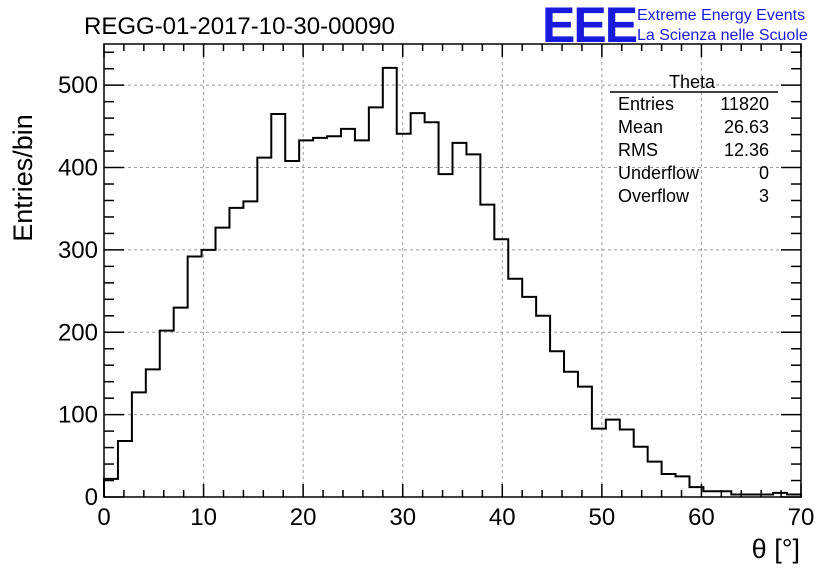 This screenshot has width=836, height=572. Describe the element at coordinates (746, 150) in the screenshot. I see `stats-row-value: 12.36` at that location.